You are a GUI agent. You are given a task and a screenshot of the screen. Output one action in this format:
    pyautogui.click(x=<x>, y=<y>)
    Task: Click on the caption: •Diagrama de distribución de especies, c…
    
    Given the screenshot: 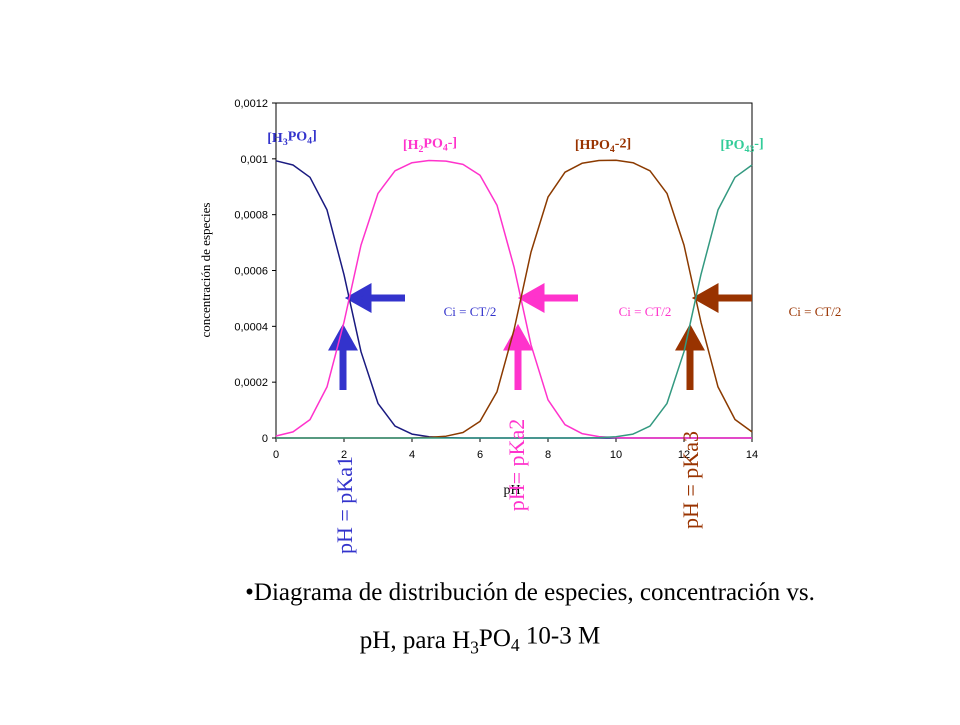 What is the action you would take?
    pyautogui.click(x=530, y=592)
    